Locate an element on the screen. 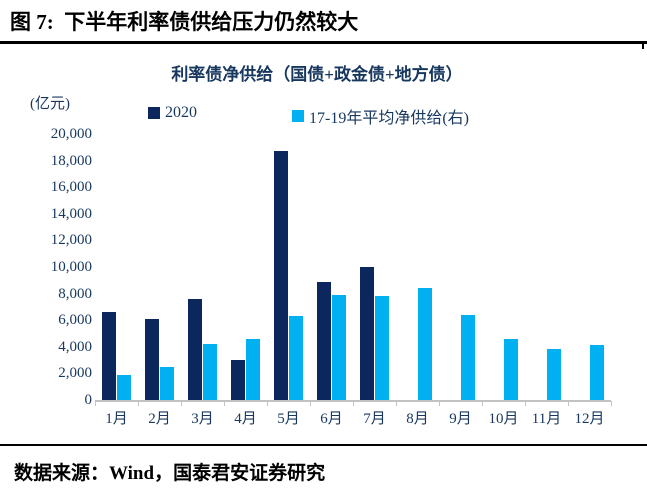  bar-2020-m1 is located at coordinates (109, 356).